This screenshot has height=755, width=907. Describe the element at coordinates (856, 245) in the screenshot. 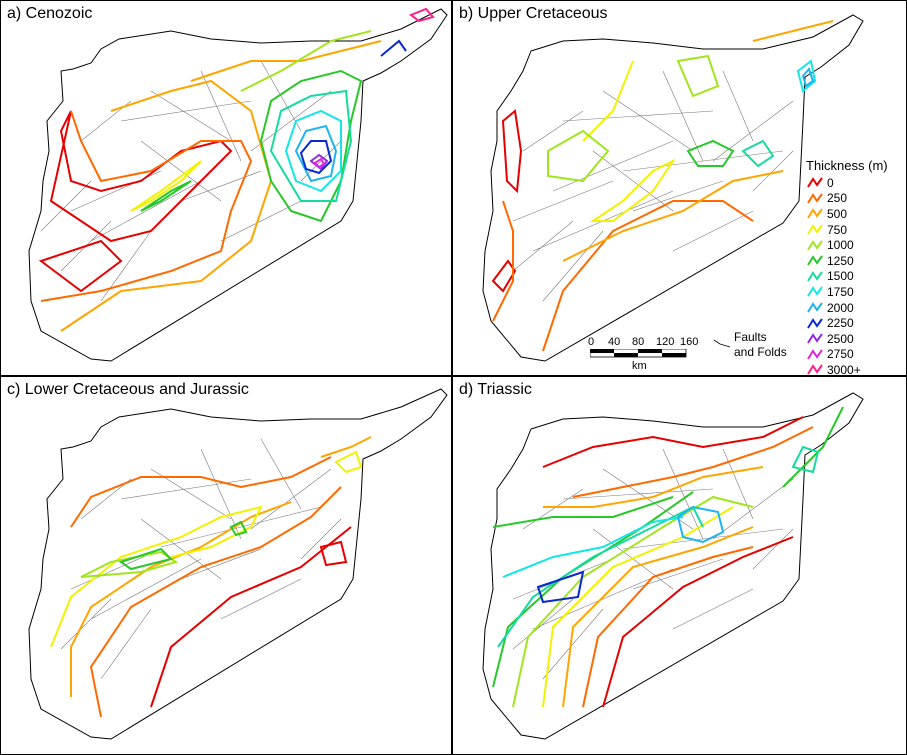

I see `legend-item: 1000` at that location.